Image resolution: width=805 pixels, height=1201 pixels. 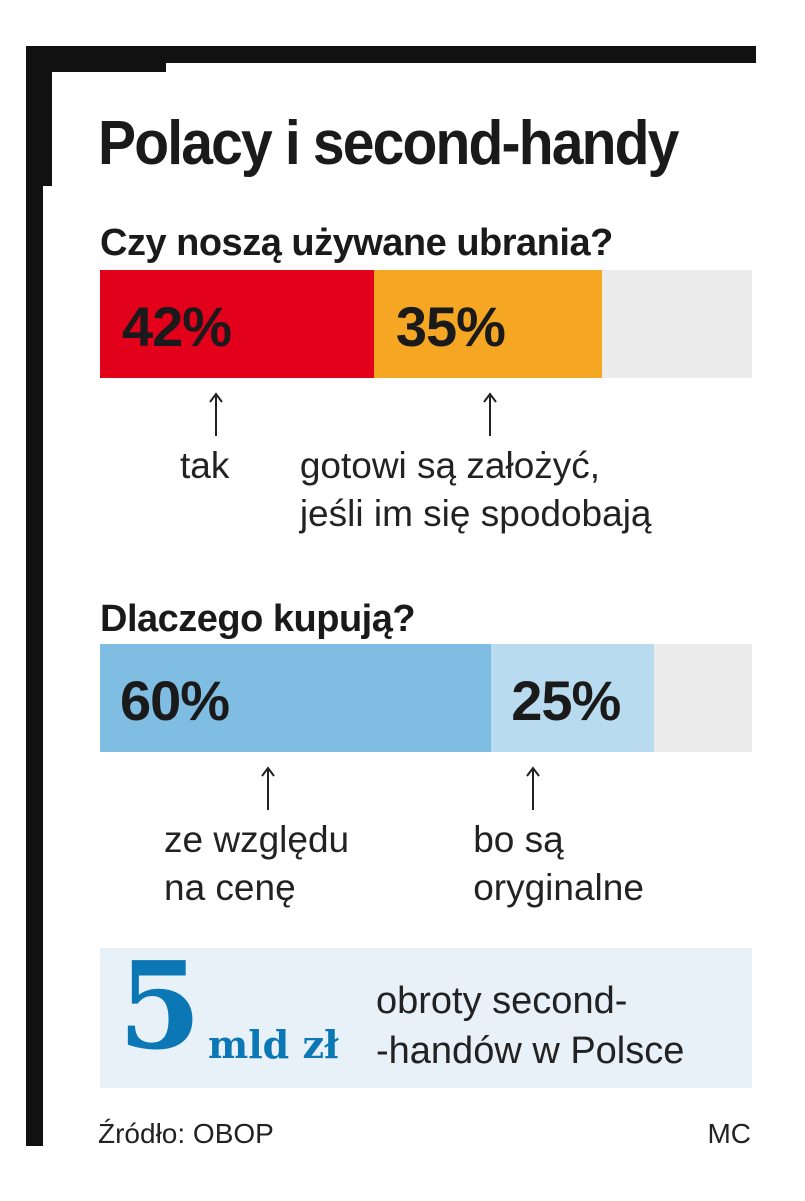 I want to click on bar-value-label: 60%, so click(x=175, y=700).